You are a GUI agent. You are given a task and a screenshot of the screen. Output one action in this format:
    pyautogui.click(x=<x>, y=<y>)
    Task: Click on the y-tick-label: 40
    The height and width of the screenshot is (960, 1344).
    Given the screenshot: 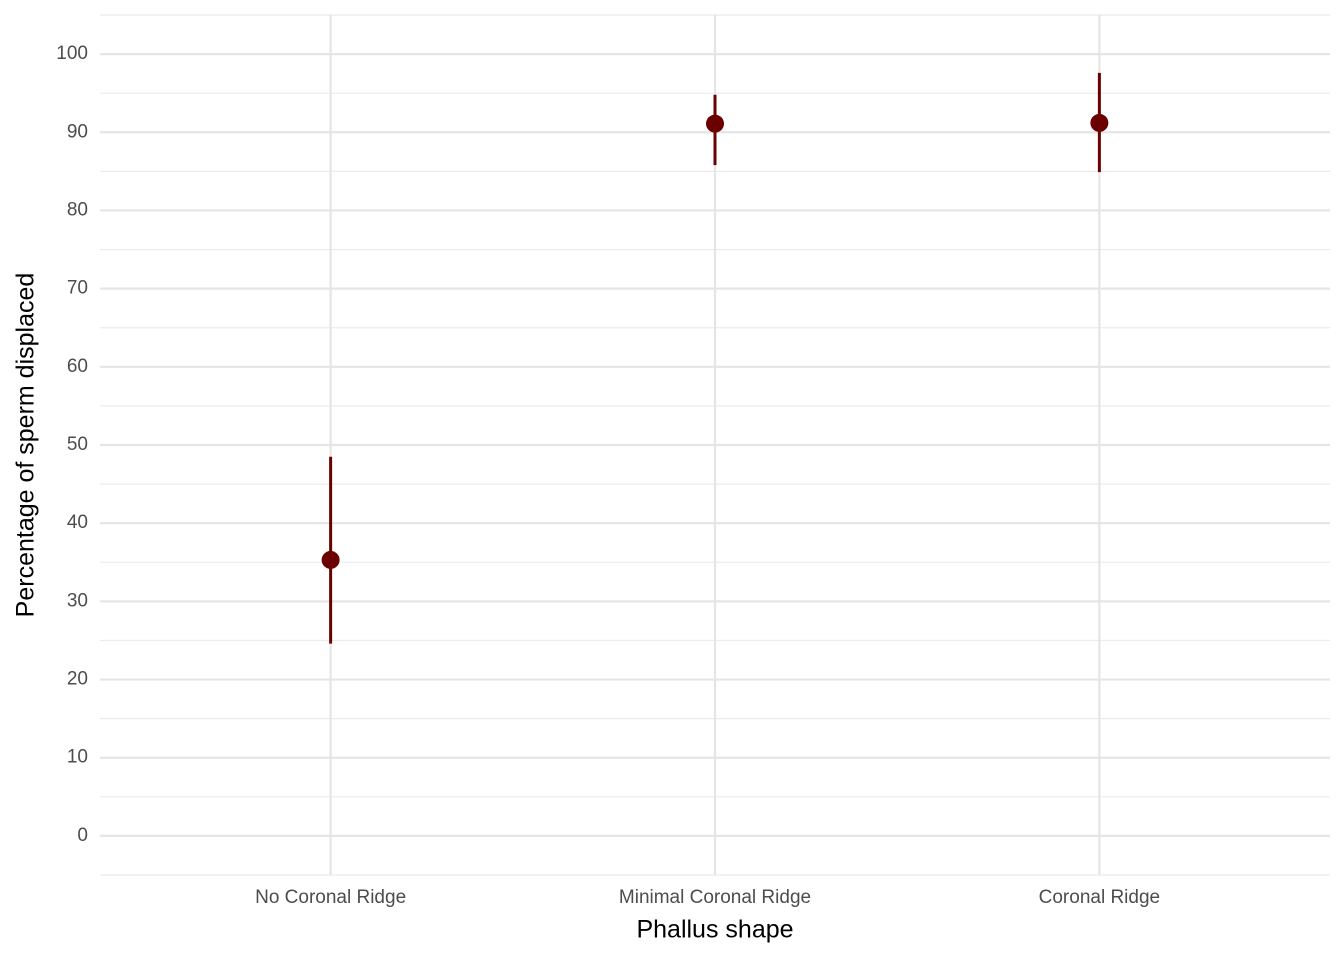 What is the action you would take?
    pyautogui.click(x=77, y=522)
    